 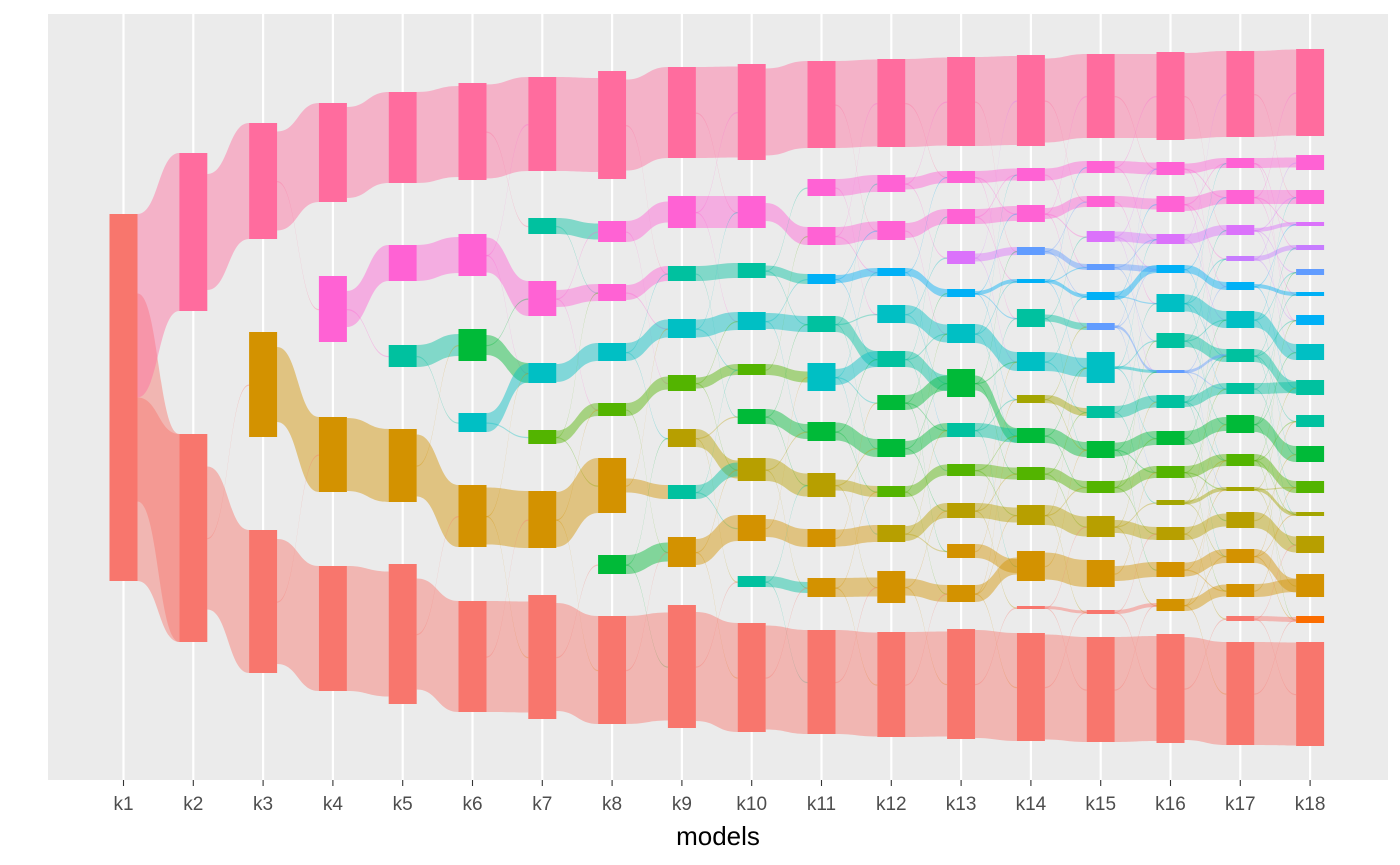 What do you see at coordinates (682, 804) in the screenshot?
I see `tick-label-k9: k9` at bounding box center [682, 804].